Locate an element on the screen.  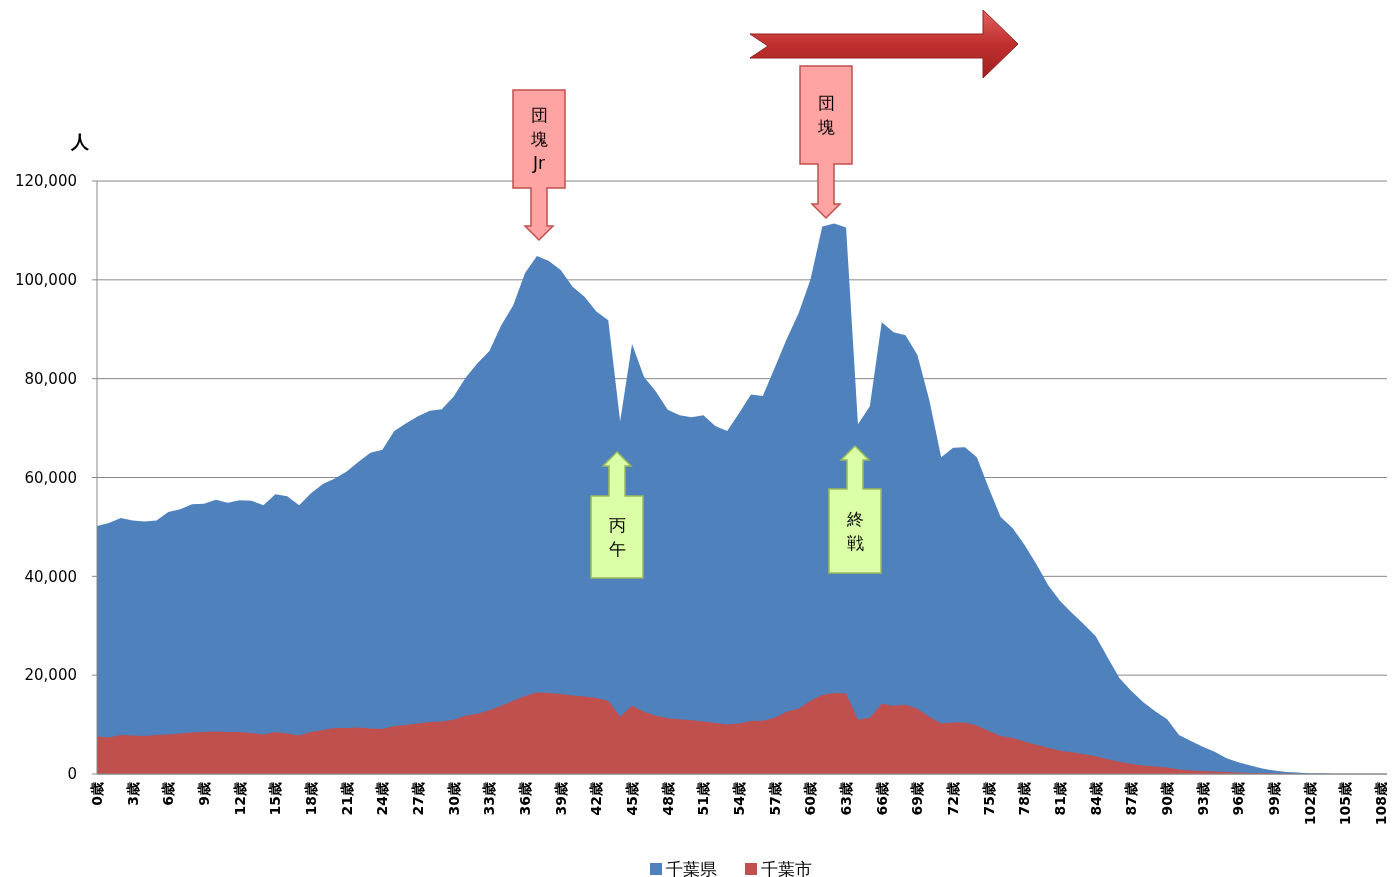
x-tick-label: 36歳 is located at coordinates (524, 799).